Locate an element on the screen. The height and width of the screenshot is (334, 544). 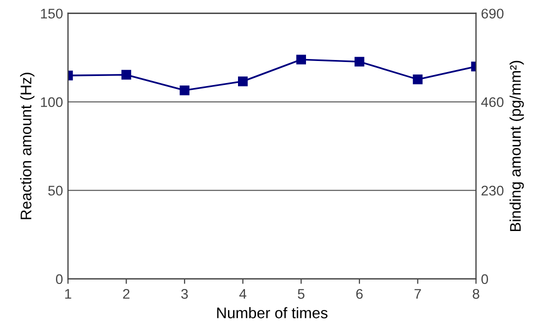
x-tick-label: 2 is located at coordinates (126, 293).